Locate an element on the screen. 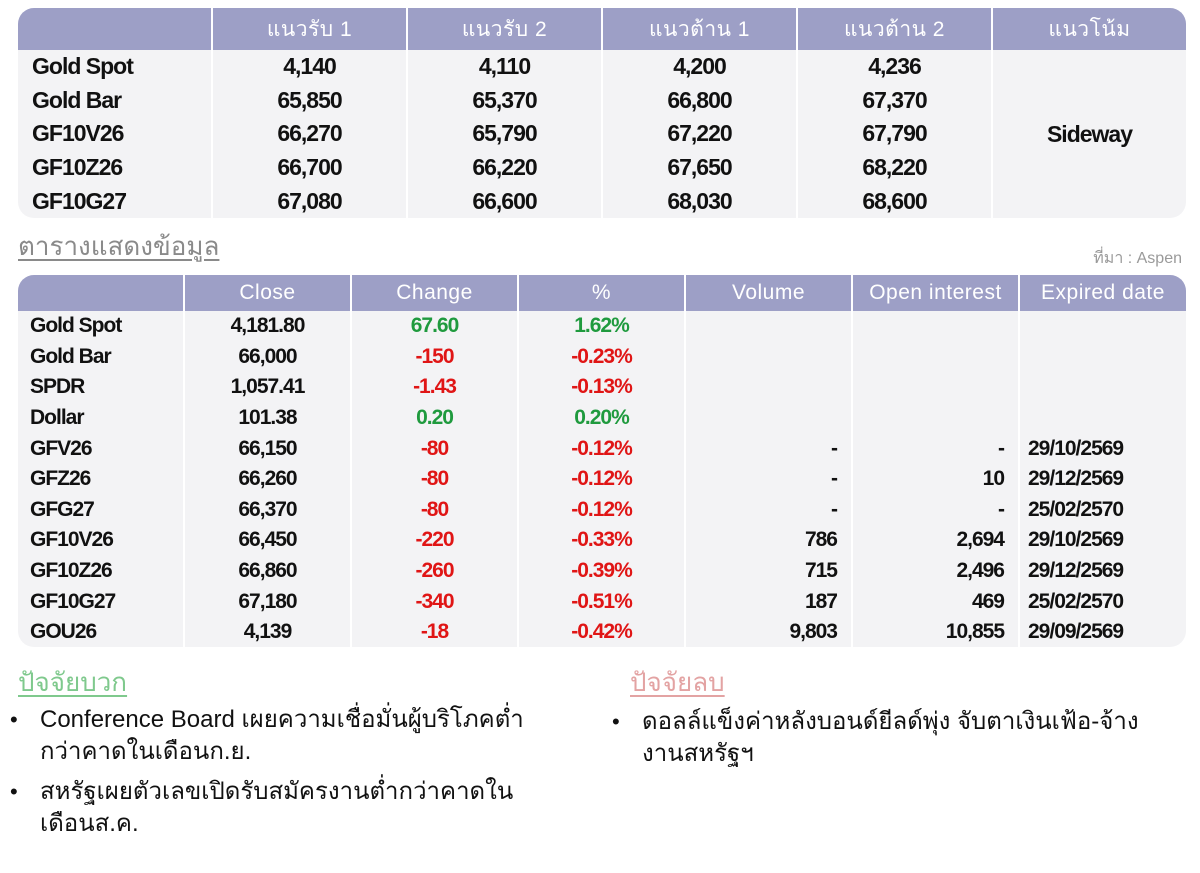 Image resolution: width=1200 pixels, height=873 pixels. percent-change-value: -0.23% is located at coordinates (601, 357).